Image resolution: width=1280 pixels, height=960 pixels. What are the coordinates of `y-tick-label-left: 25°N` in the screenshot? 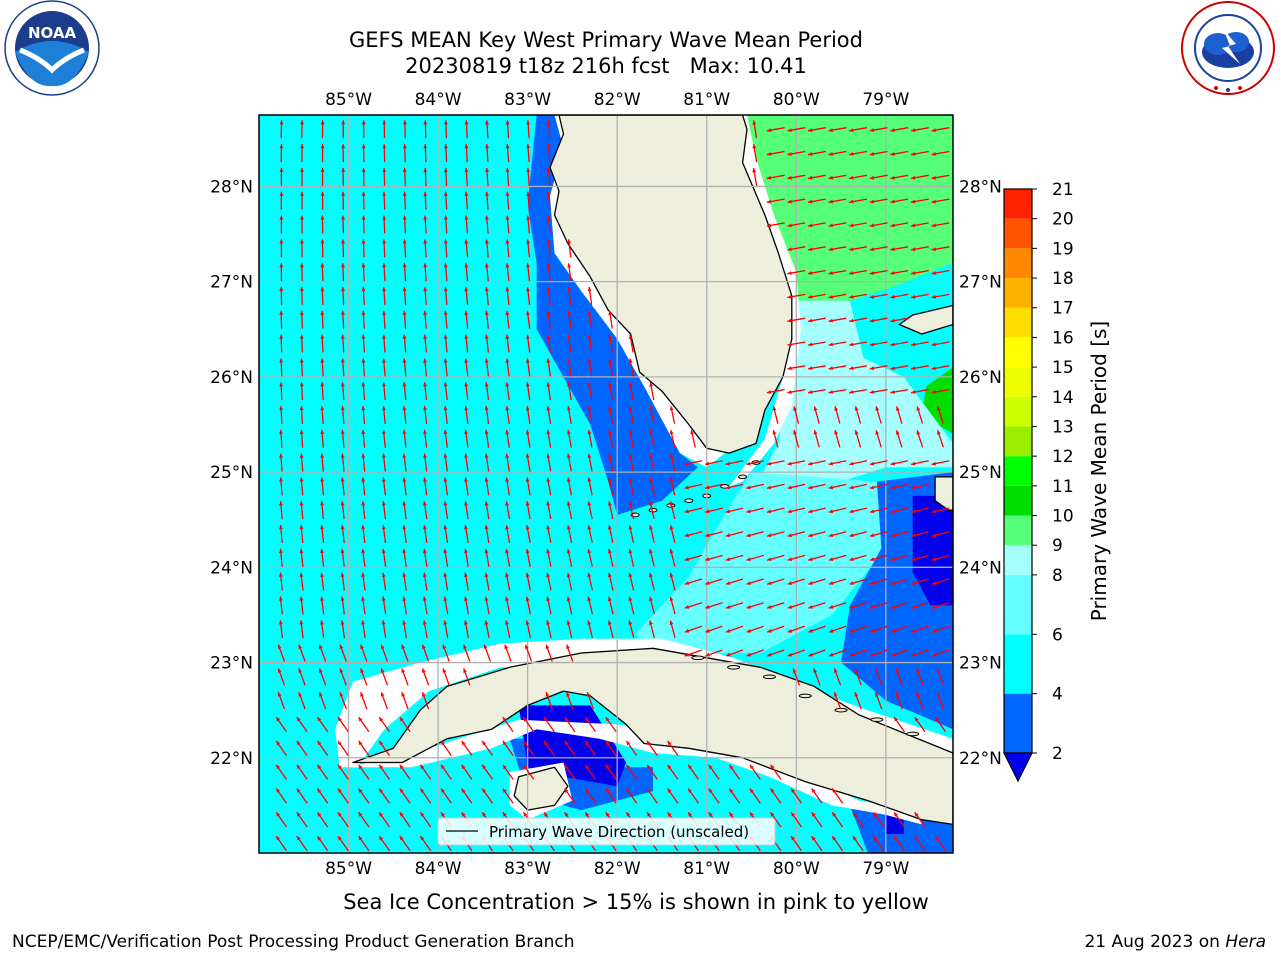 It's located at (231, 473).